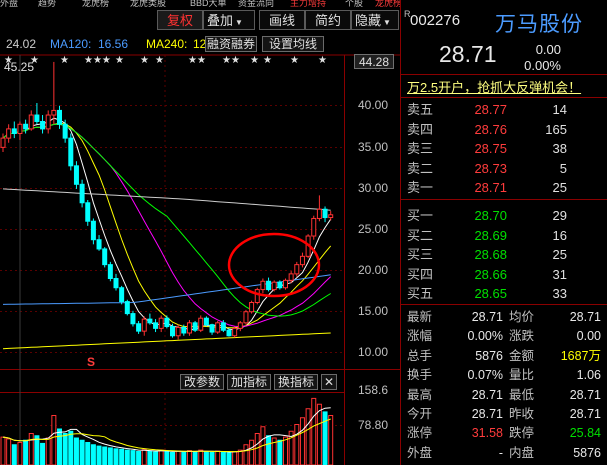 Image resolution: width=607 pixels, height=465 pixels. What do you see at coordinates (494, 87) in the screenshot?
I see `promo-link: 万2.5开户，抢抓大反弹机会！` at bounding box center [494, 87].